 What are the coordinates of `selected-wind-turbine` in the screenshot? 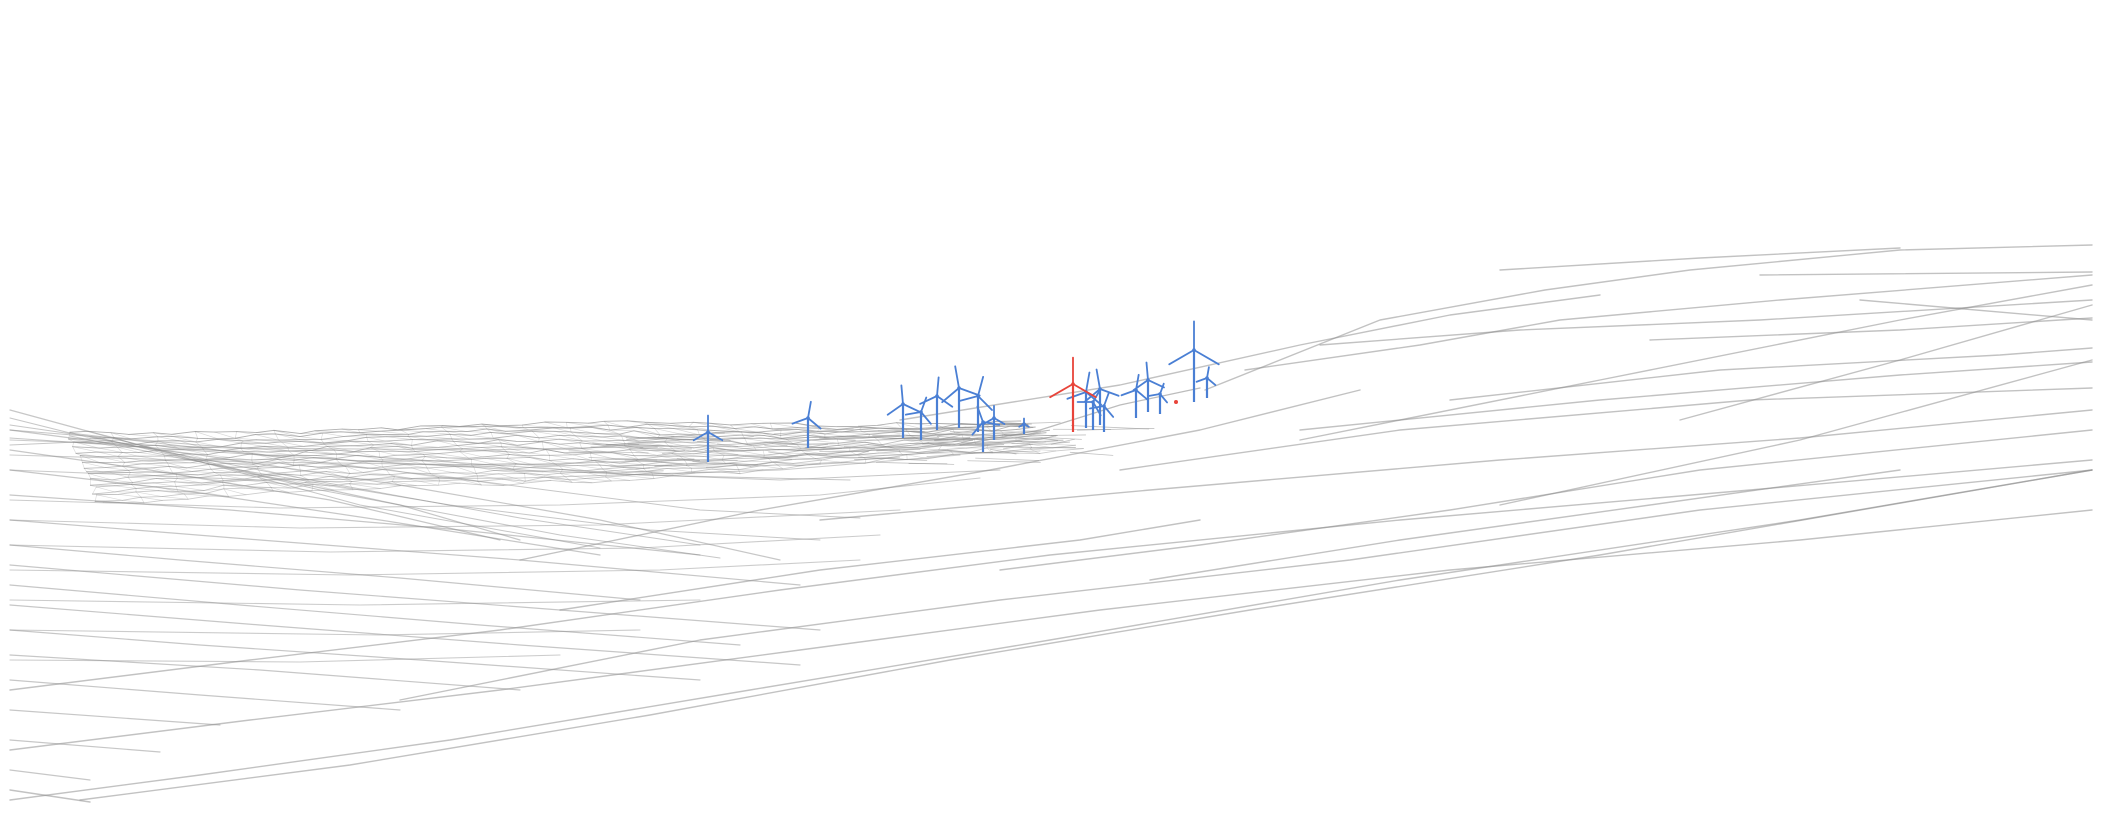 It's located at (1073, 394).